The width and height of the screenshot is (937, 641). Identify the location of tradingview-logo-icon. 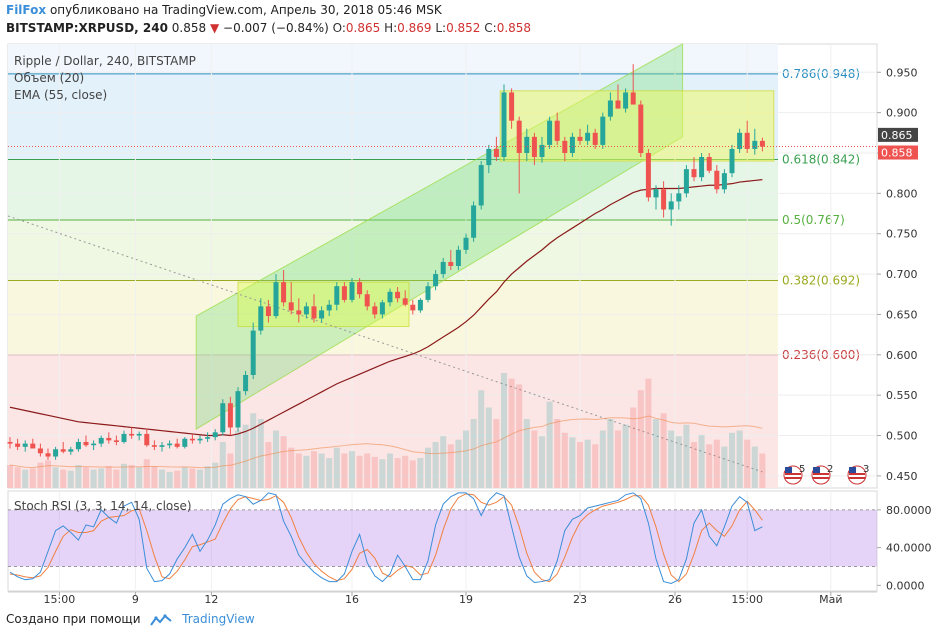
(161, 619).